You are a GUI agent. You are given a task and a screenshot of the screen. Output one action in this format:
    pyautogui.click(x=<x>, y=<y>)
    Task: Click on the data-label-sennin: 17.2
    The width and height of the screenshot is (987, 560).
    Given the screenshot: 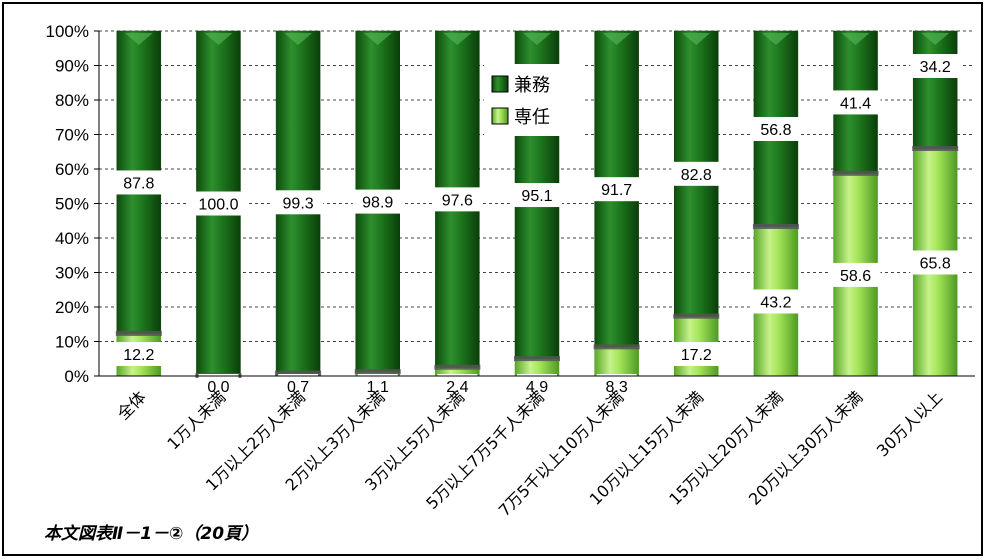 What is the action you would take?
    pyautogui.click(x=696, y=355)
    